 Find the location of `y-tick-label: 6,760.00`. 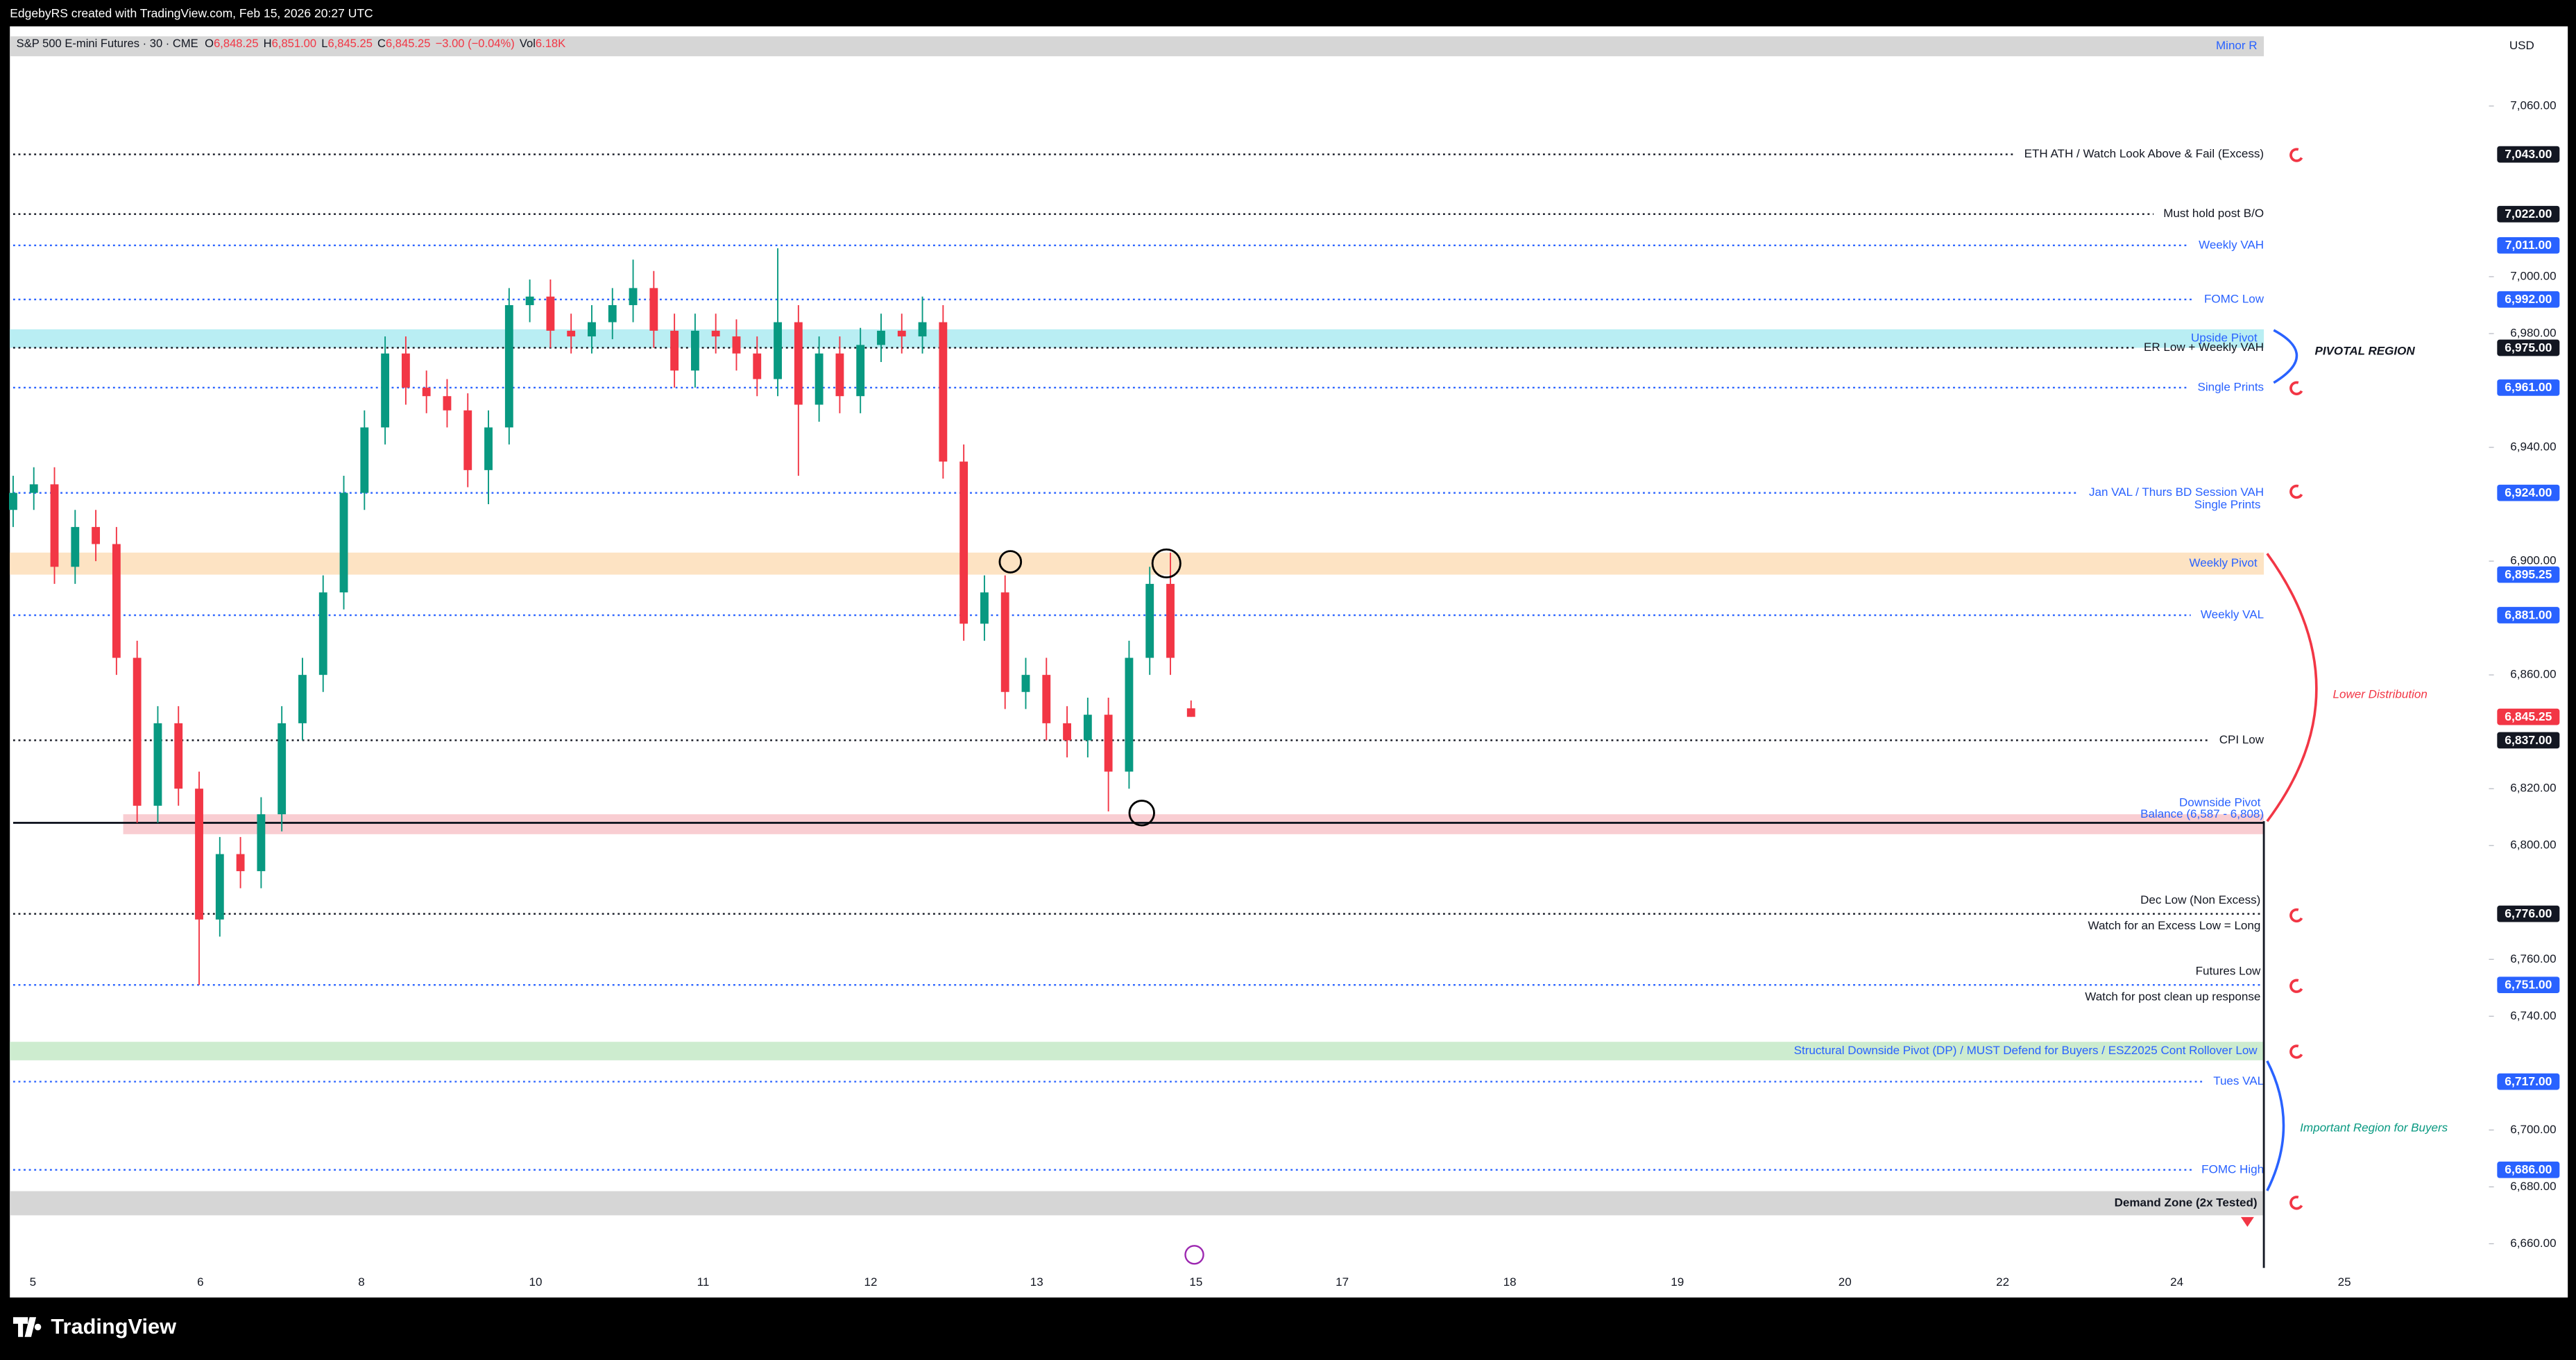

y-tick-label: 6,760.00 is located at coordinates (2533, 958).